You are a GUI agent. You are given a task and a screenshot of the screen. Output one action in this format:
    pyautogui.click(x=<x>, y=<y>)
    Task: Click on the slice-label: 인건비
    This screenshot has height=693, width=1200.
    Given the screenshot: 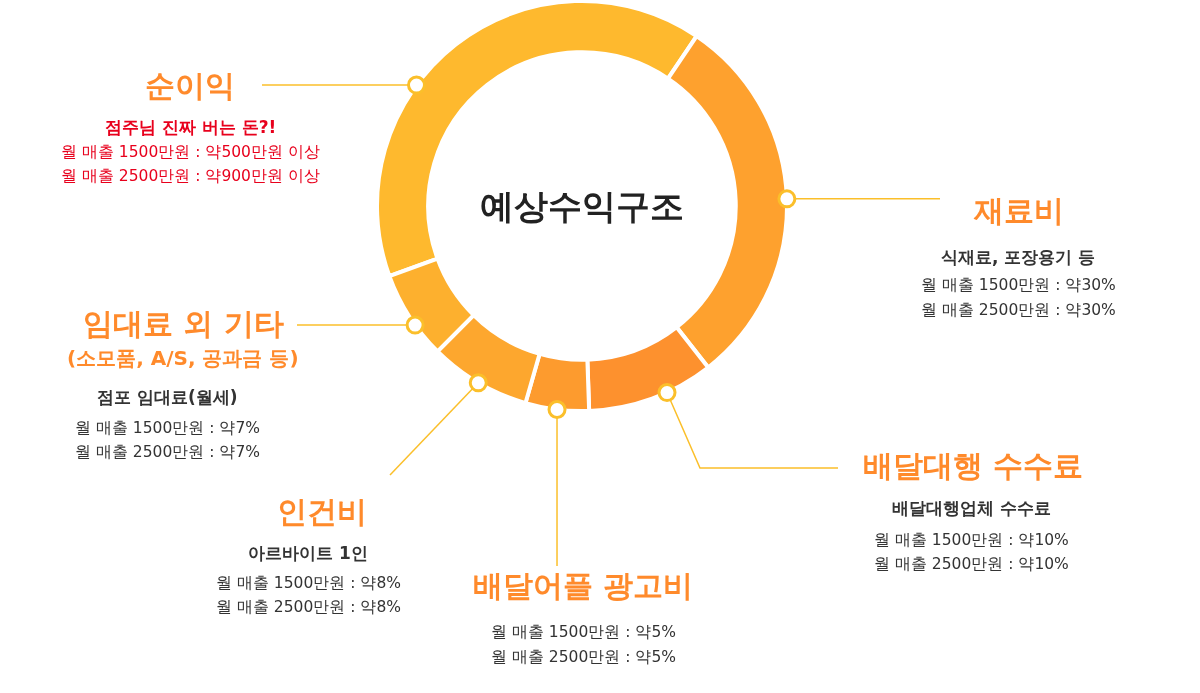 What is the action you would take?
    pyautogui.click(x=322, y=511)
    